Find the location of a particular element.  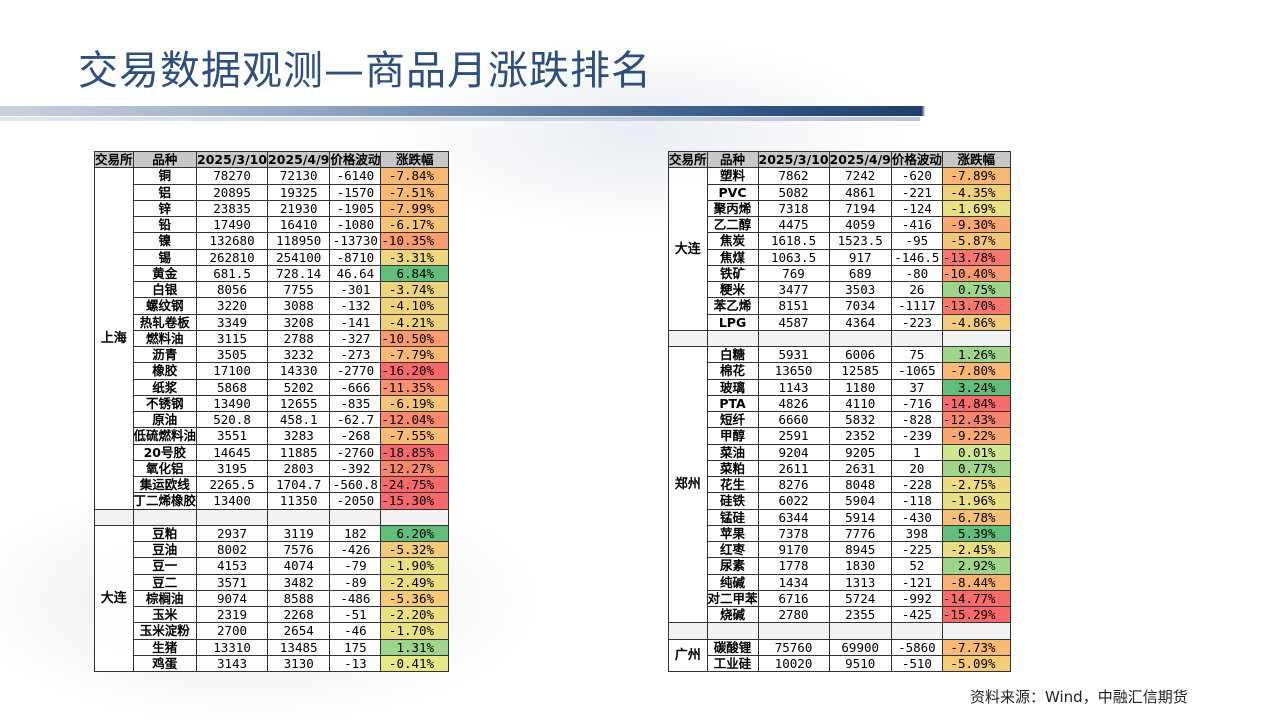

commodity-name: 纸浆 is located at coordinates (165, 387).